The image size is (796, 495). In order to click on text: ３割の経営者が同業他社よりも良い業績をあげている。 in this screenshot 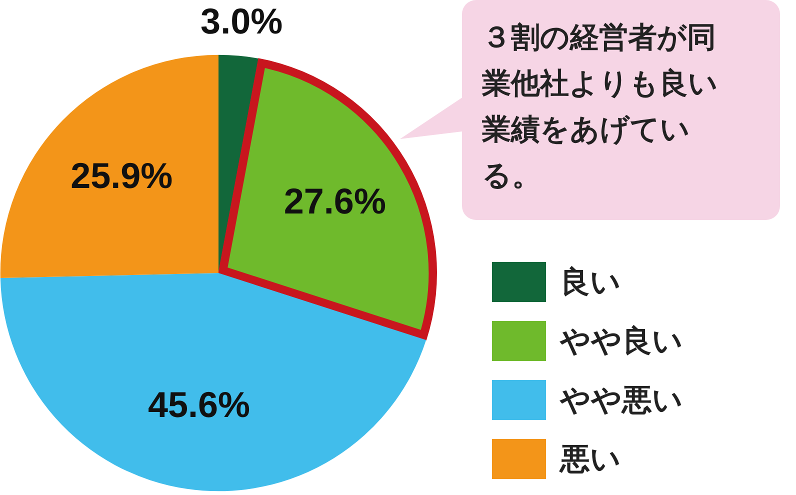, I will do `click(600, 106)`.